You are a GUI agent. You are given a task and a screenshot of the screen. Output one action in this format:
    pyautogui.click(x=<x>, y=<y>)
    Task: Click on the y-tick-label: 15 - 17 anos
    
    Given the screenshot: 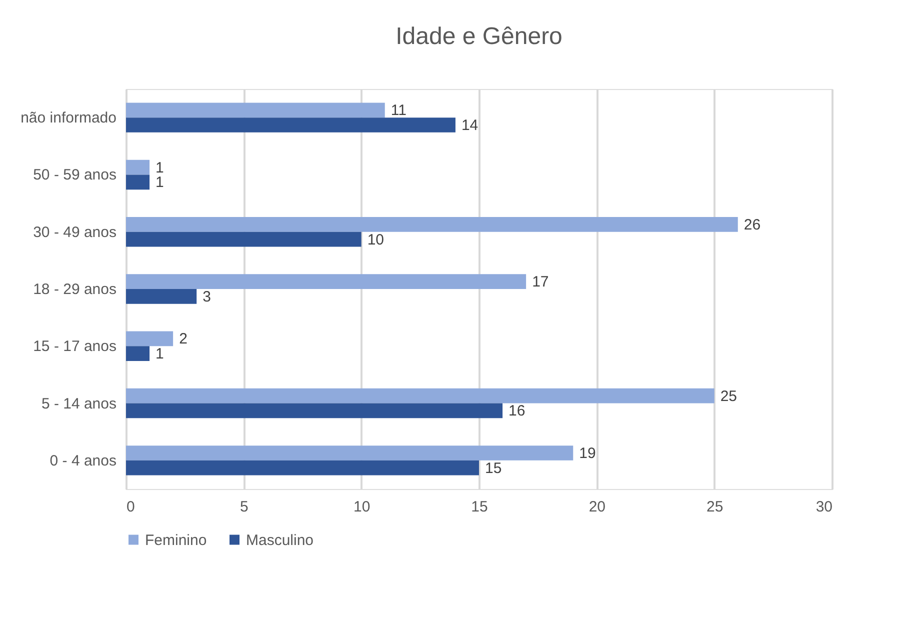 What is the action you would take?
    pyautogui.click(x=74, y=347)
    